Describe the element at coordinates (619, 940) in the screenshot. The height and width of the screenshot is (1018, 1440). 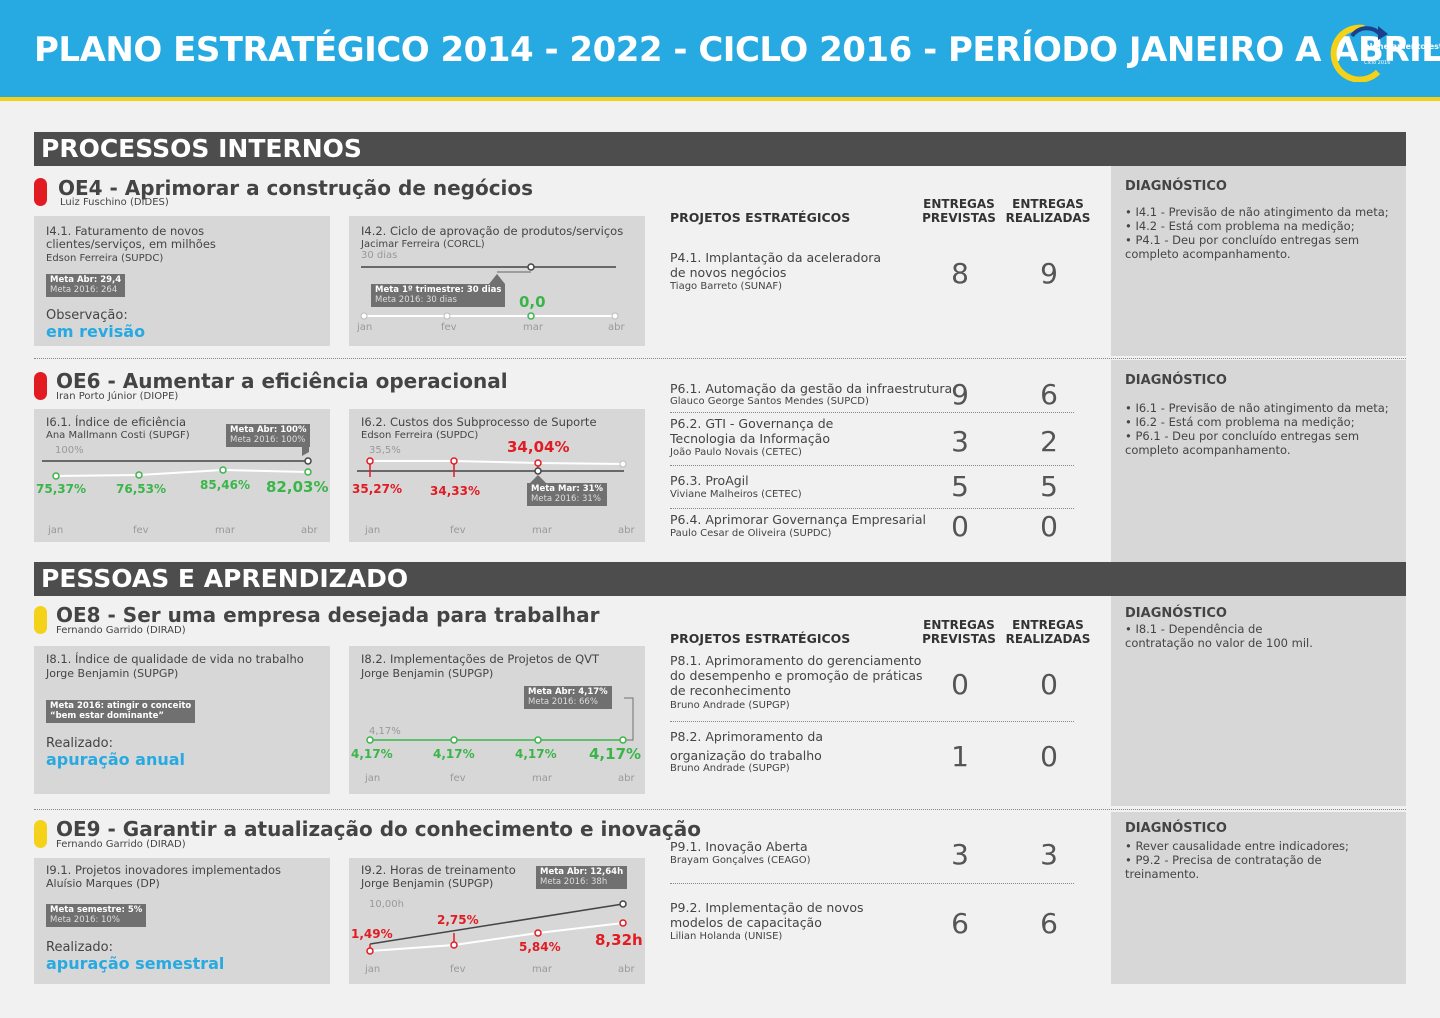
I see `value-label-abr: 8,32h` at that location.